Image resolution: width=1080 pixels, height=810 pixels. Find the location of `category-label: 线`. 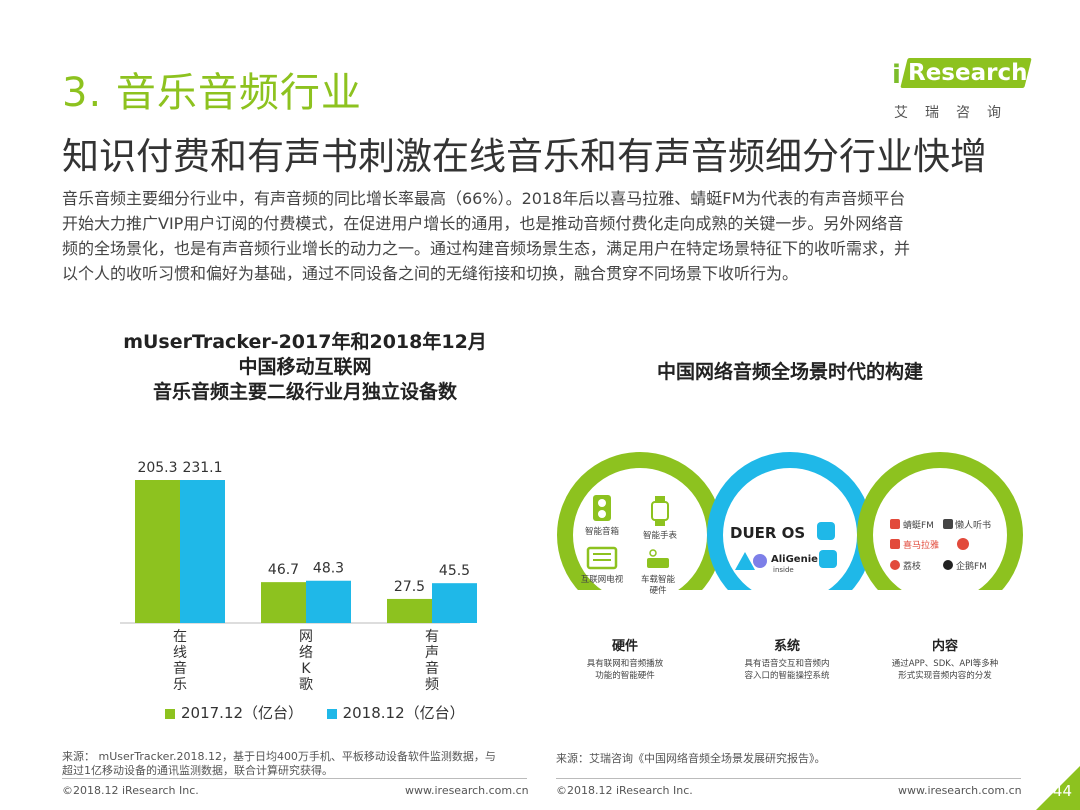

category-label: 线 is located at coordinates (180, 653).